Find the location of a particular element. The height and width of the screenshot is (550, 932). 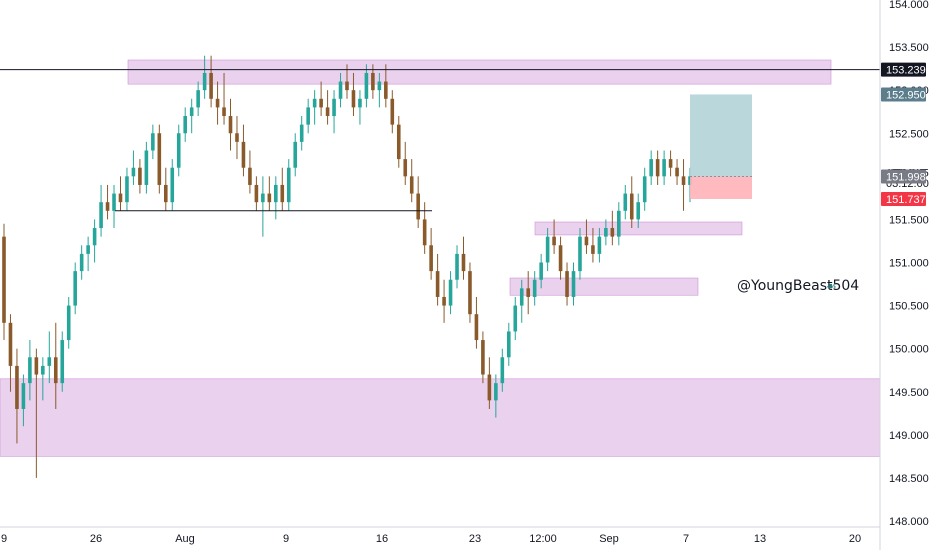

demand-zone-bottom is located at coordinates (440, 417).